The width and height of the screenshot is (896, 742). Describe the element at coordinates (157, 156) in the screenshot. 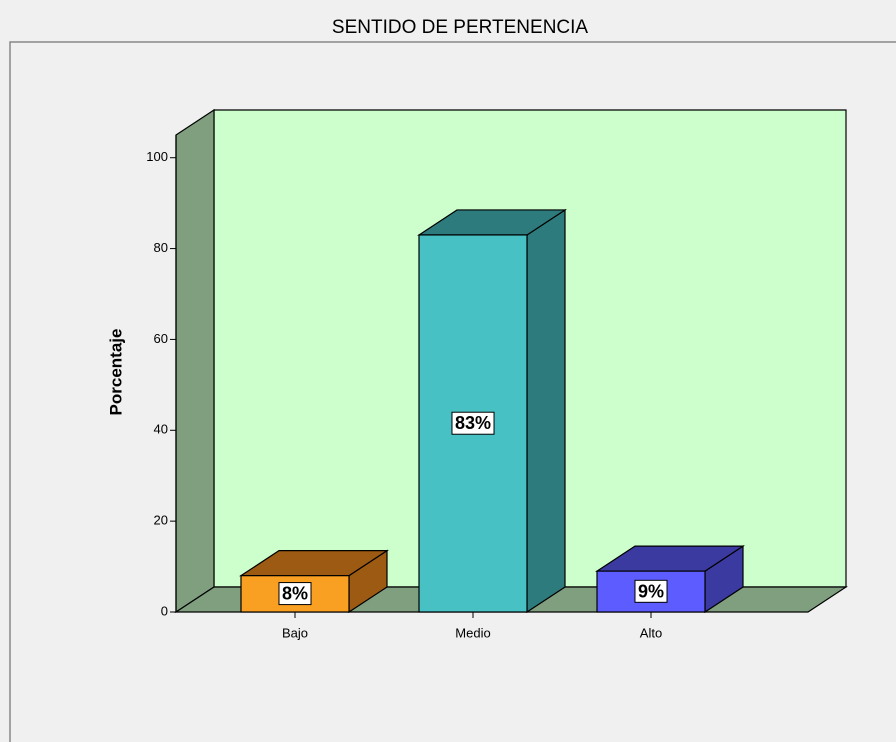

I see `y-tick-label: 100` at that location.